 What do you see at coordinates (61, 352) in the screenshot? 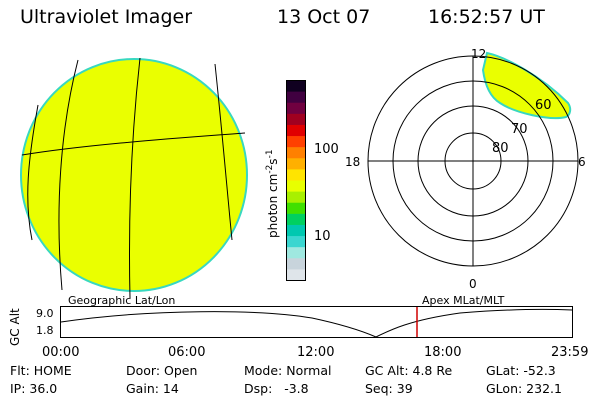
I see `orbit-x-tick-0000: 00:00` at bounding box center [61, 352].